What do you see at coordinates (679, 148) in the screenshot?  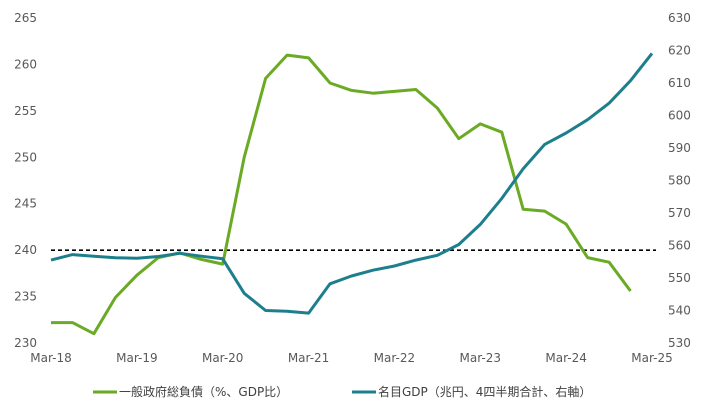 I see `y-right-tick-label: 590` at bounding box center [679, 148].